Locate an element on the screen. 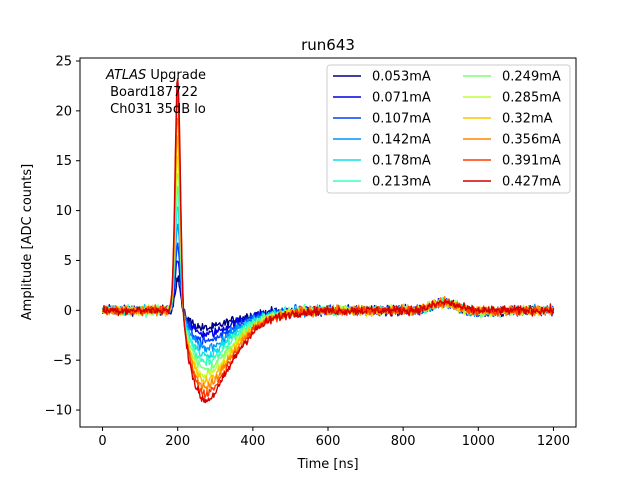 This screenshot has height=480, width=640. y-tick-label: 15 is located at coordinates (63, 161).